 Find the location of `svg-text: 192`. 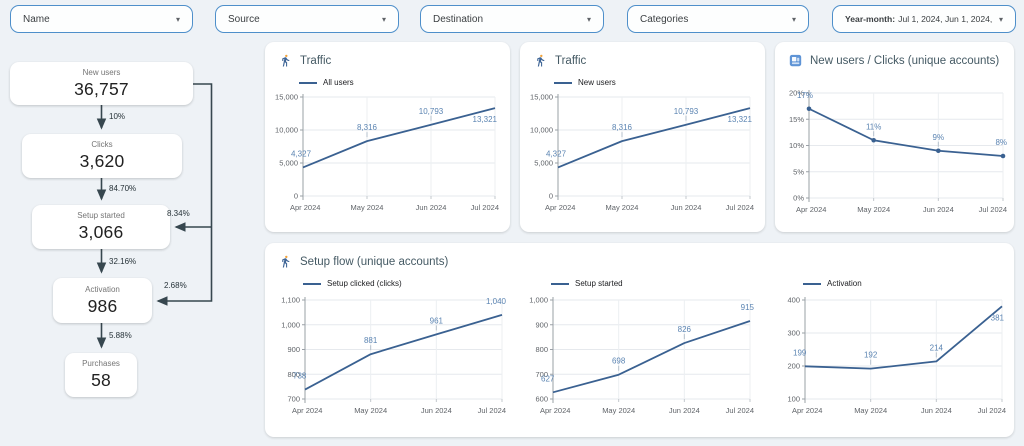

svg-text: 192 is located at coordinates (871, 355).